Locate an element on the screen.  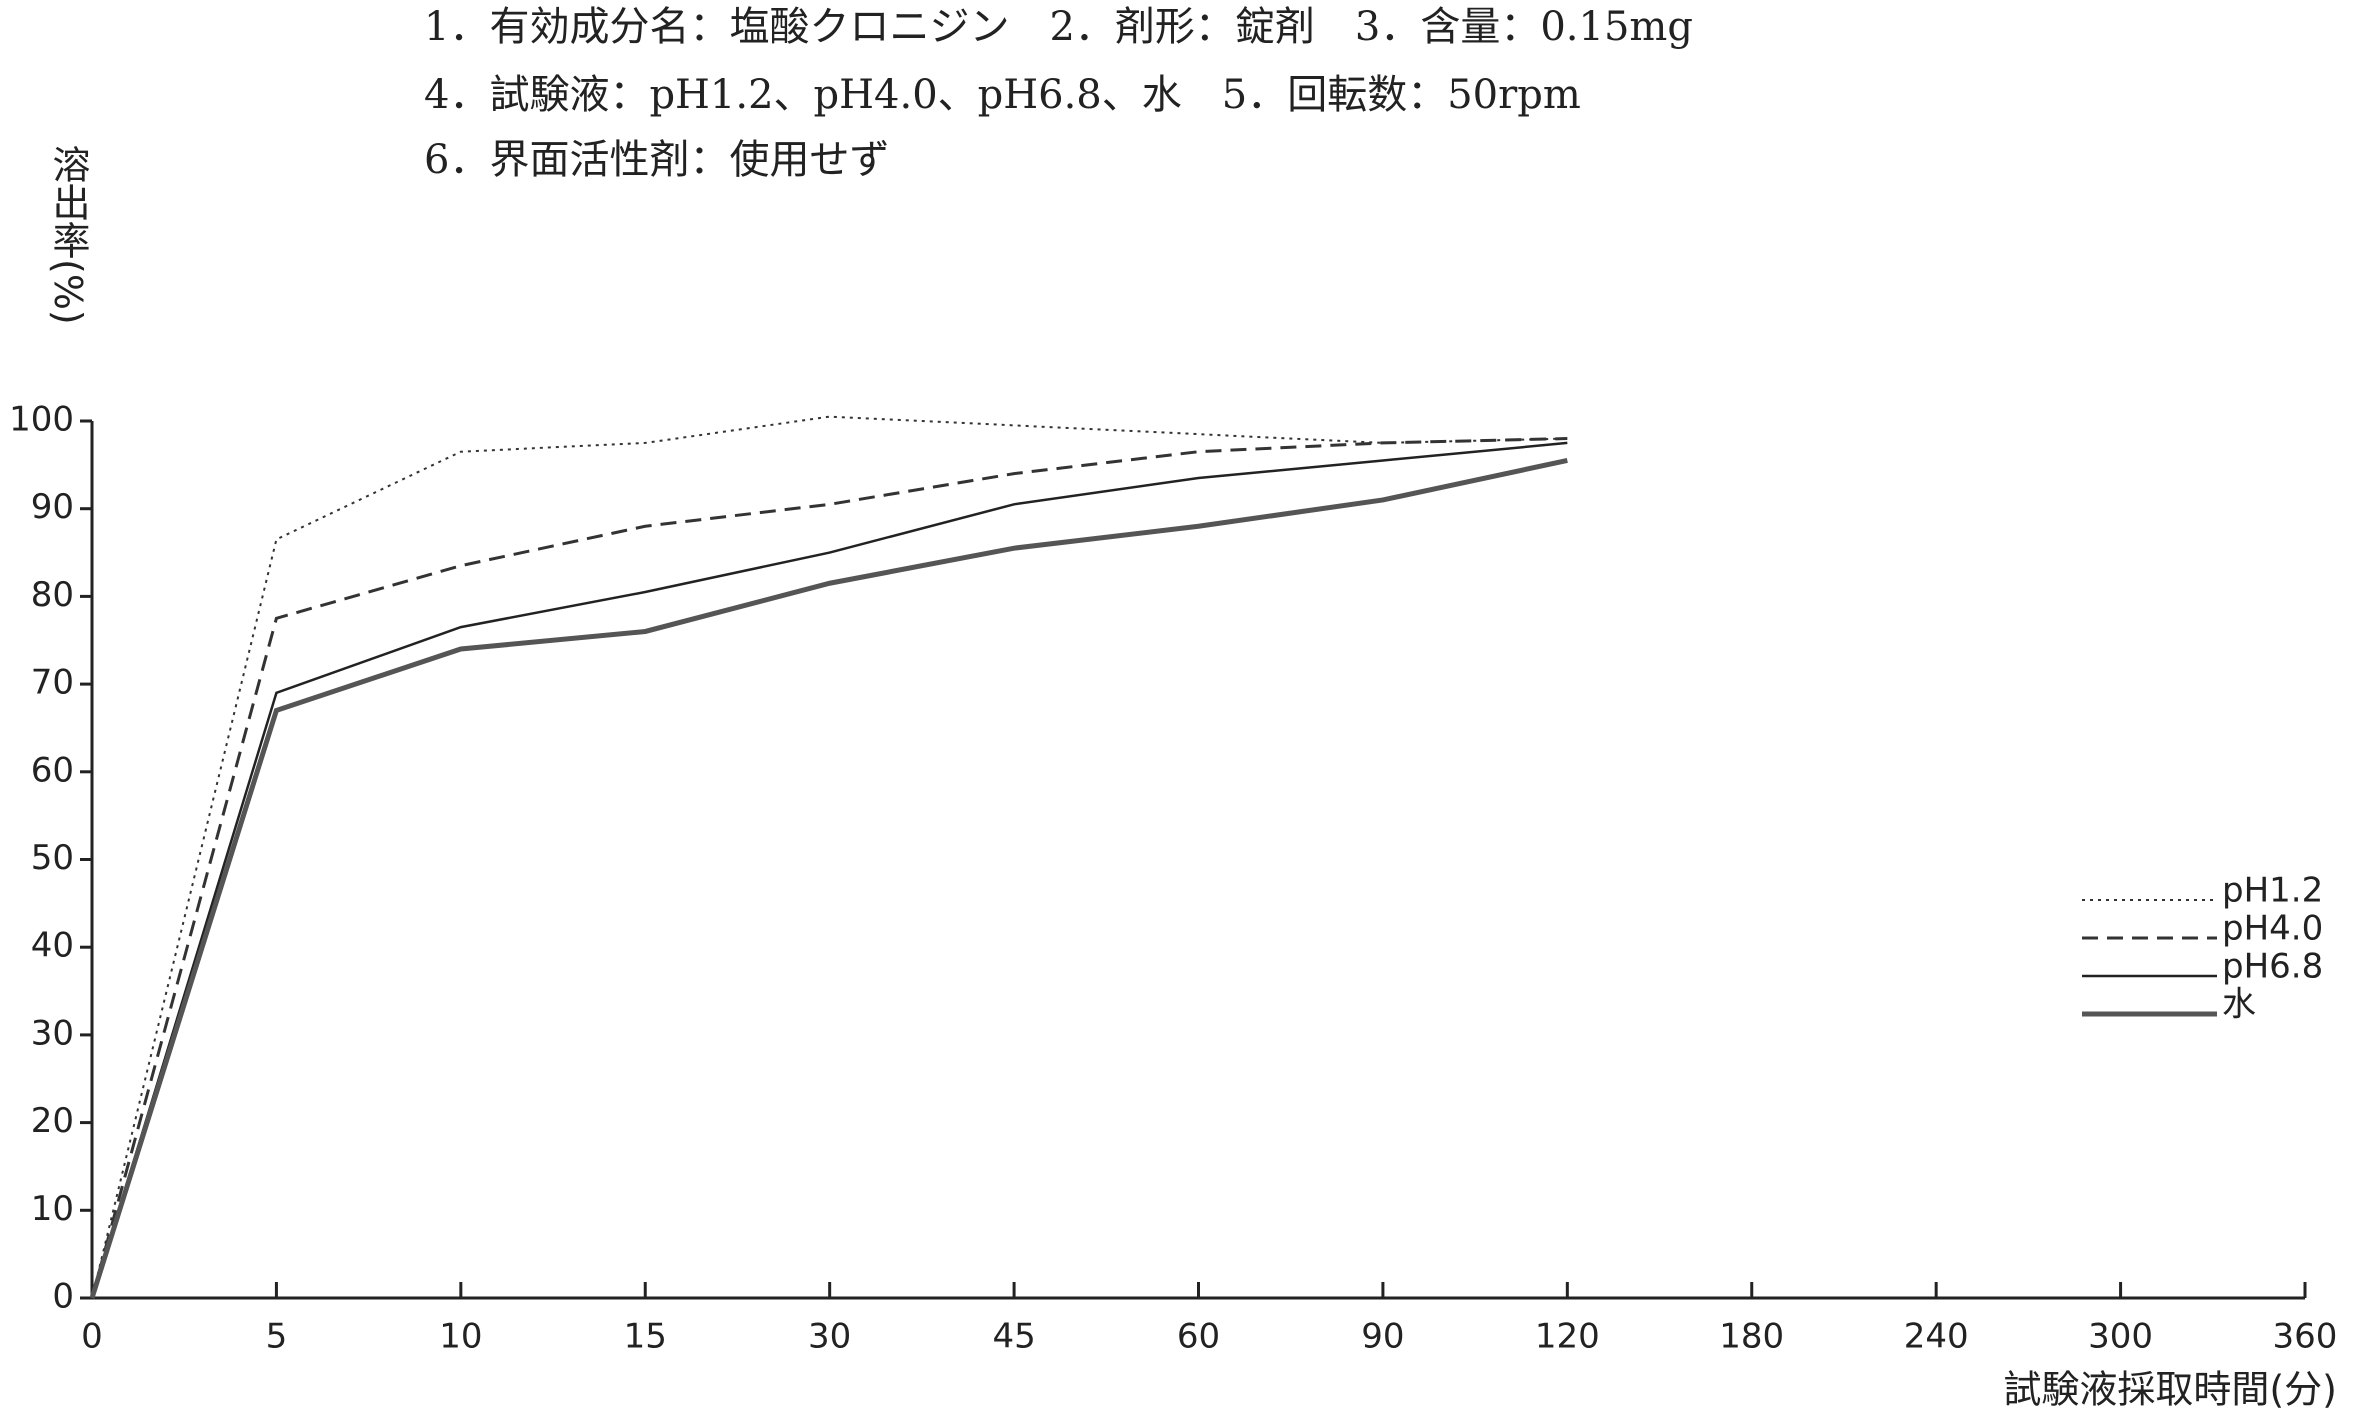
y-tick-label: 100 is located at coordinates (41, 420).